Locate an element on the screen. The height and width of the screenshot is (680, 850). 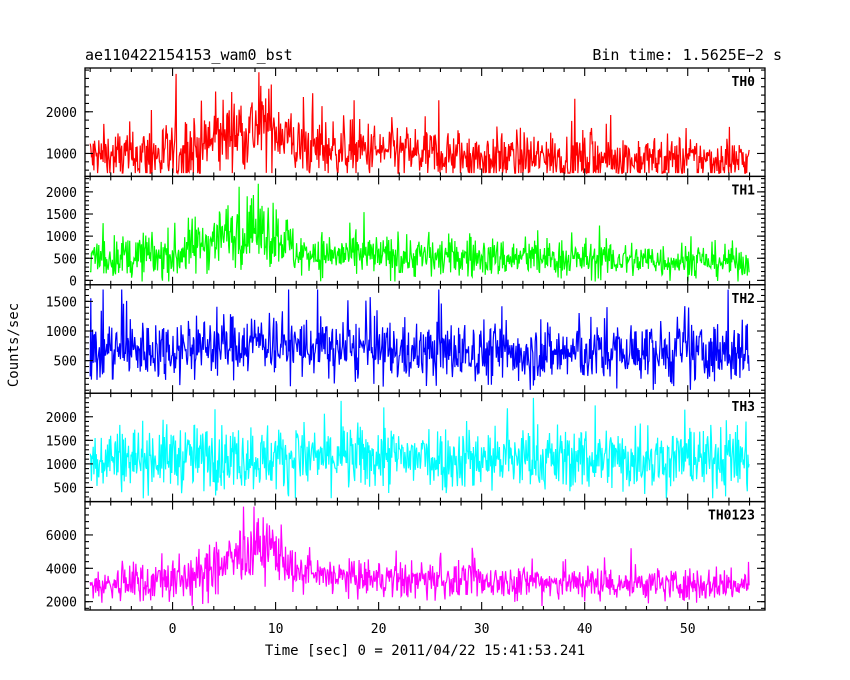
panel-th1: 0 500 1000 1500 2000 TH1 is located at coordinates (406, 232).